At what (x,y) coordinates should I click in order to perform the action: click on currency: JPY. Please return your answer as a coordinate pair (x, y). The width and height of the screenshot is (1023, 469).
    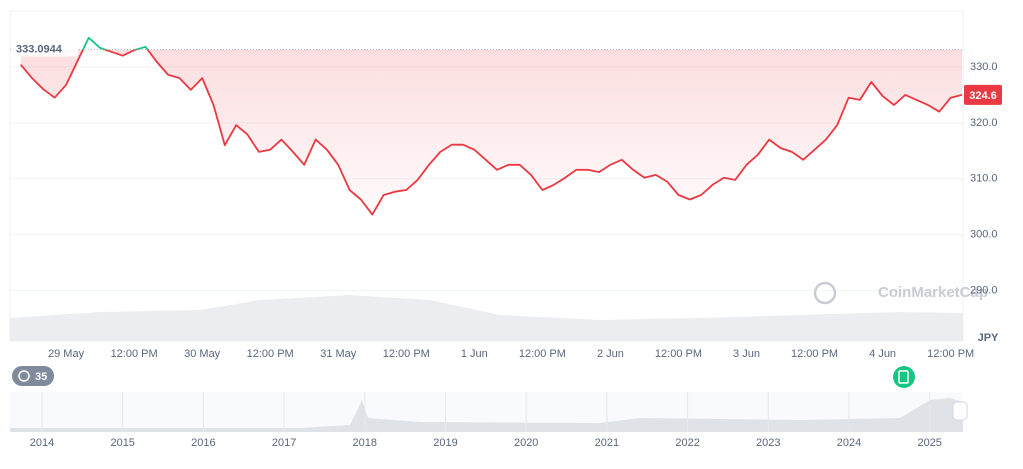
    Looking at the image, I should click on (988, 338).